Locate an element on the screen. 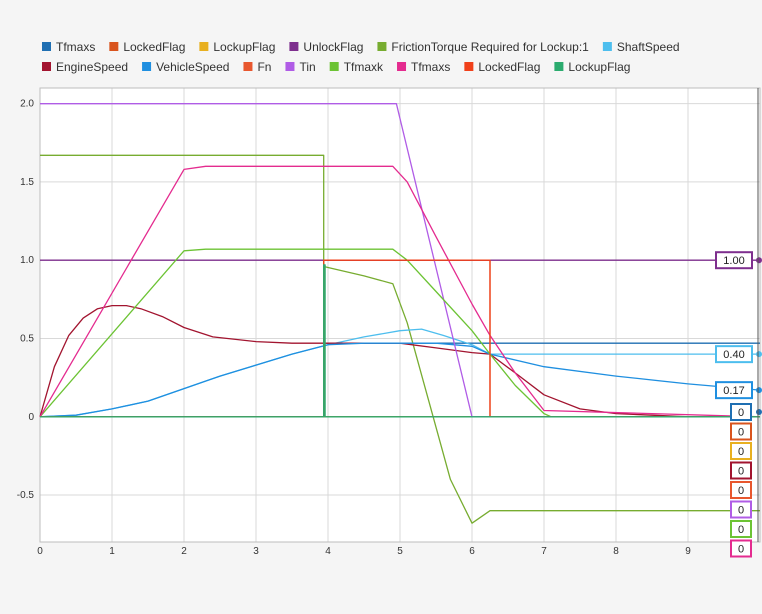  cursor-value: 1.00 is located at coordinates (733, 261).